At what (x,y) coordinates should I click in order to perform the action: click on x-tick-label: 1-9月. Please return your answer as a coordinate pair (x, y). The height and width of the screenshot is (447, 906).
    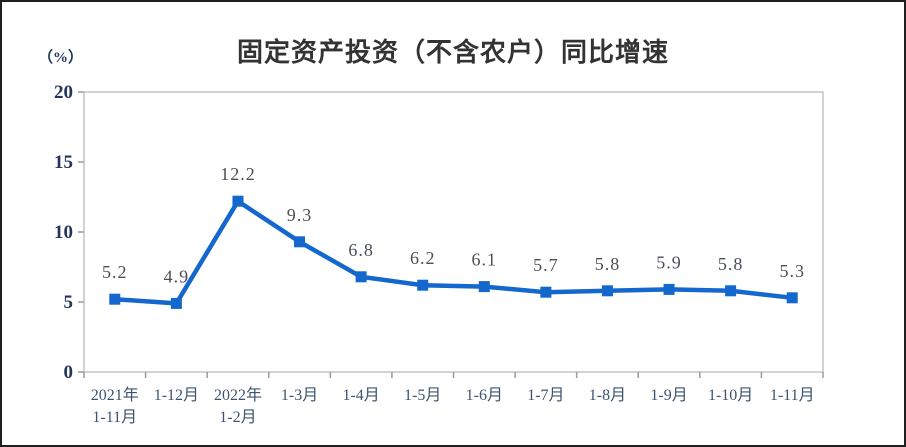
    Looking at the image, I should click on (668, 395).